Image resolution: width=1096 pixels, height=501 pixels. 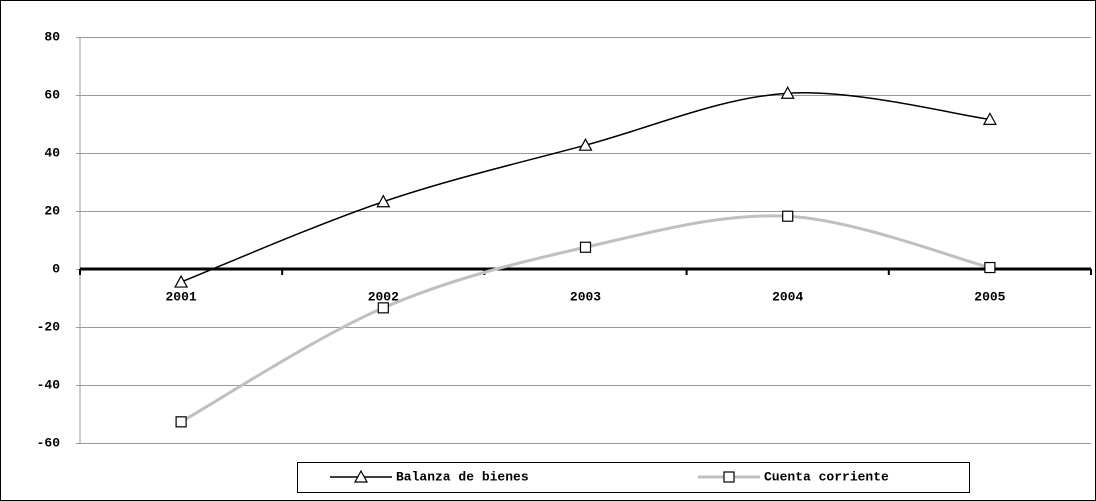 What do you see at coordinates (56, 268) in the screenshot?
I see `y-tick-label: 0` at bounding box center [56, 268].